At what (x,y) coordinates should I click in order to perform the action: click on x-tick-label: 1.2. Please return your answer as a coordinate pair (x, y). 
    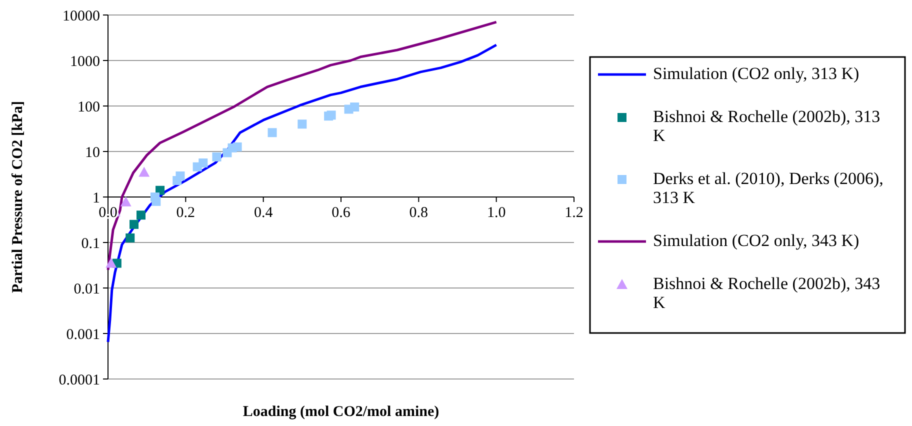
    Looking at the image, I should click on (574, 213).